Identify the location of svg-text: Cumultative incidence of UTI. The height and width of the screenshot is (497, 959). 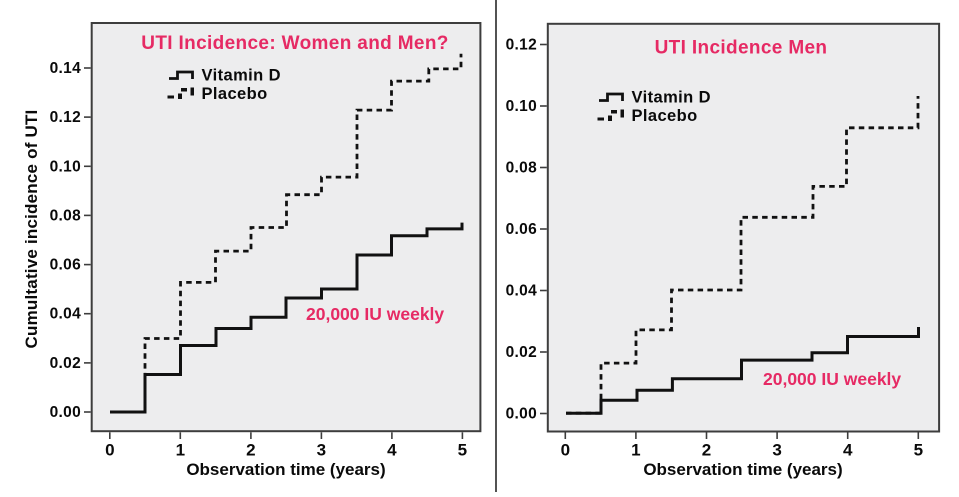
(31, 229).